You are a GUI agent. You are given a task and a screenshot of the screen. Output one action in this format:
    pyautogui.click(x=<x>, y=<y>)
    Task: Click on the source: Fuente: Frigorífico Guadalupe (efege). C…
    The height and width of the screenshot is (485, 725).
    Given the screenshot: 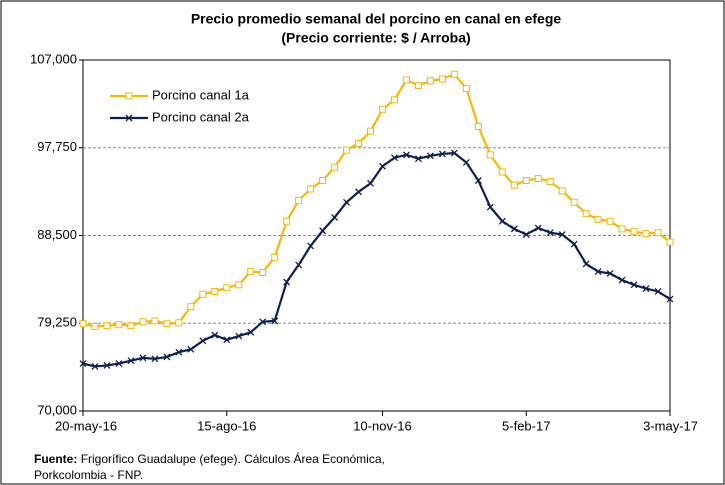 What is the action you would take?
    pyautogui.click(x=209, y=458)
    